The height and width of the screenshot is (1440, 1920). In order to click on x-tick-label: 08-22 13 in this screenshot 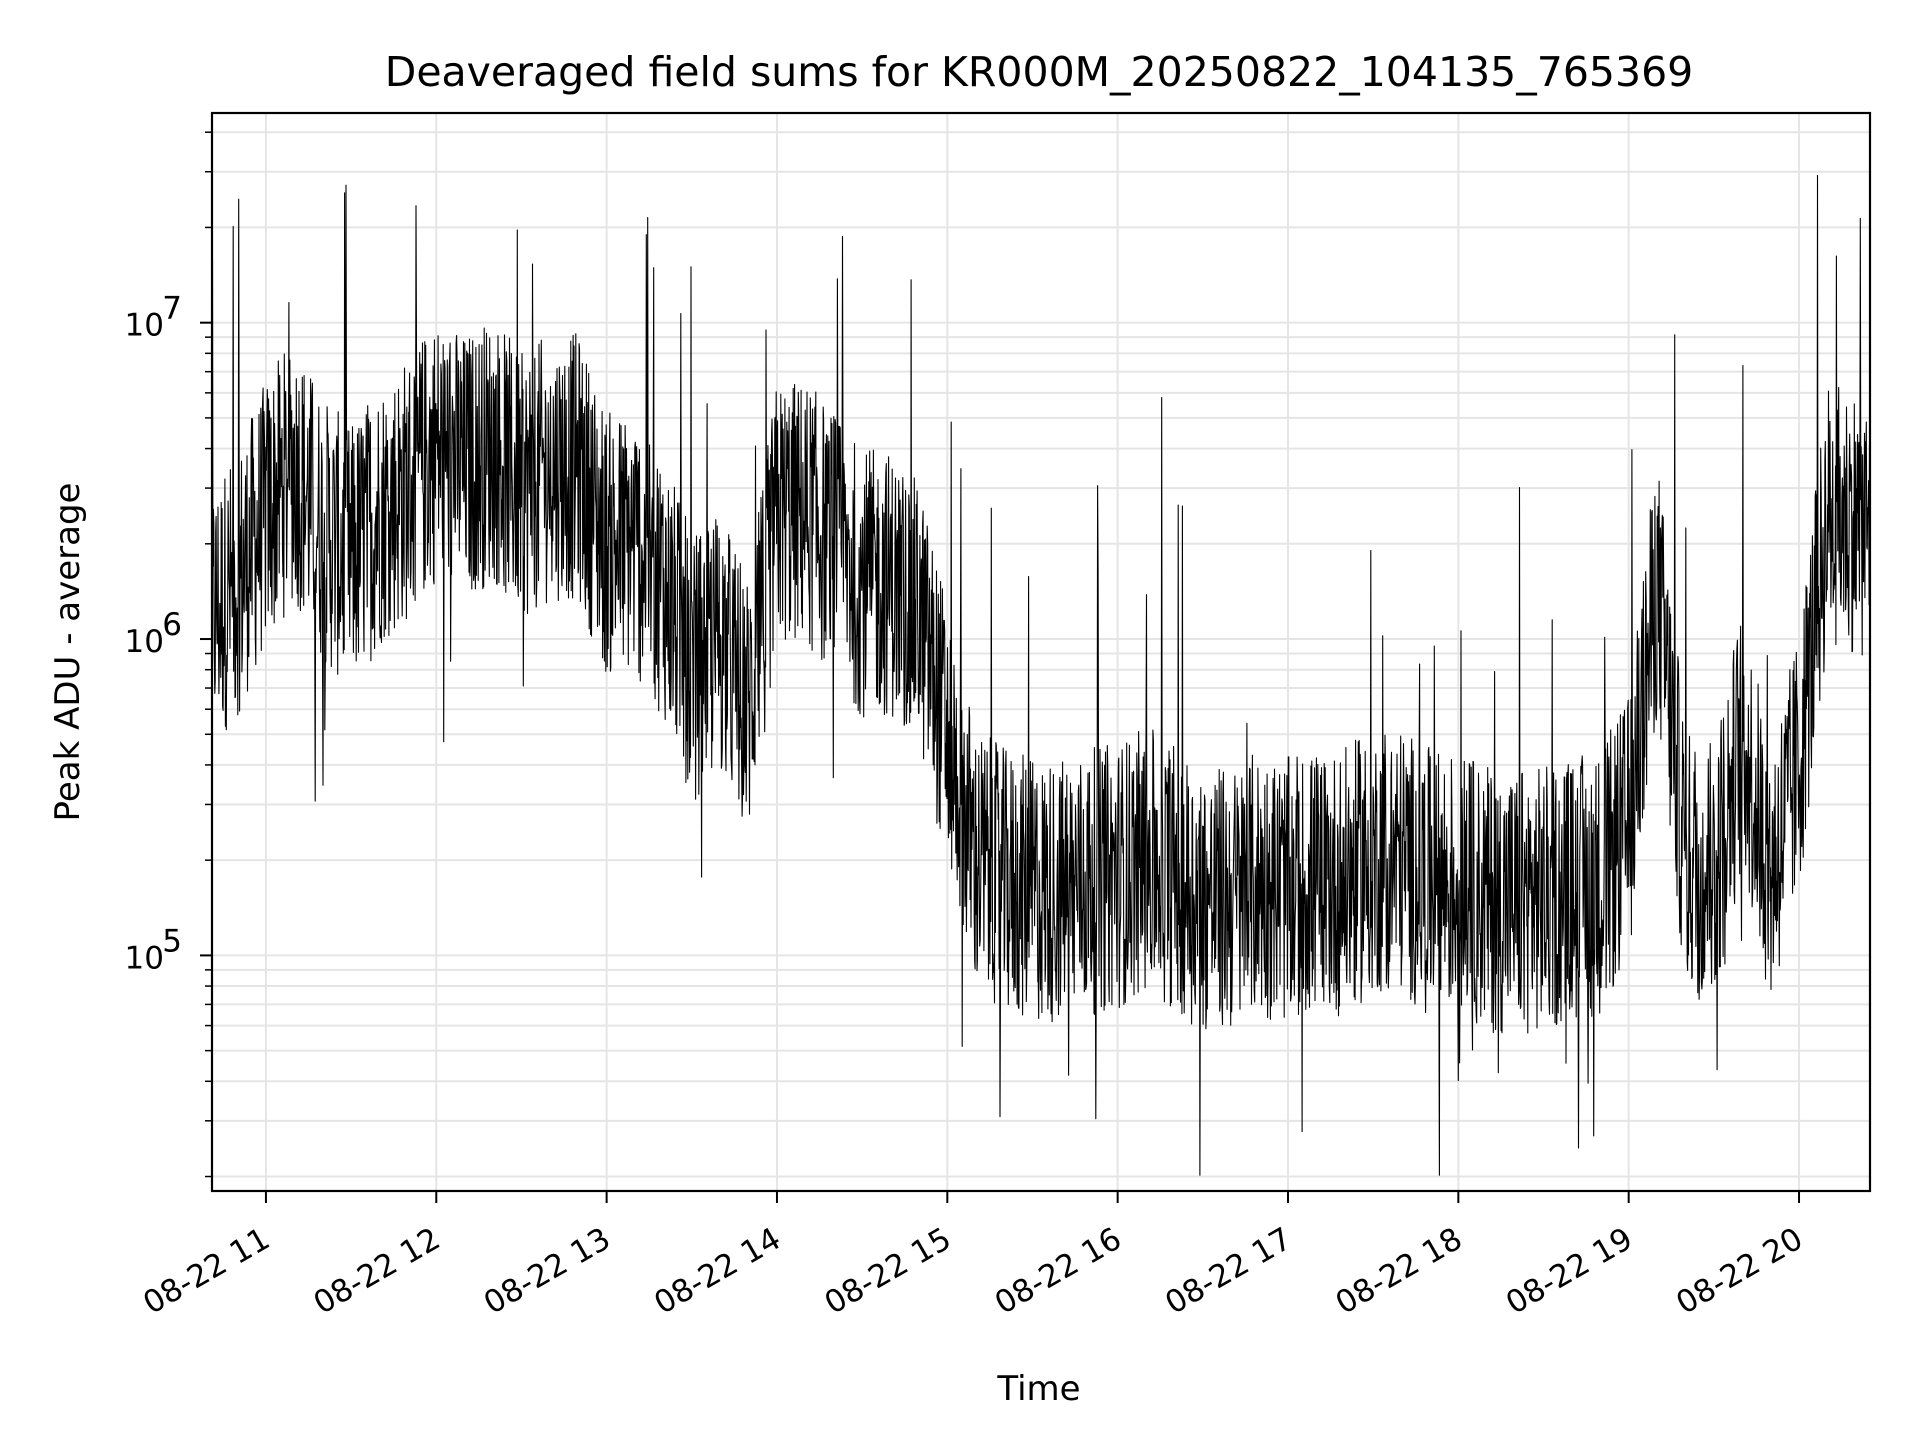, I will do `click(547, 1271)`.